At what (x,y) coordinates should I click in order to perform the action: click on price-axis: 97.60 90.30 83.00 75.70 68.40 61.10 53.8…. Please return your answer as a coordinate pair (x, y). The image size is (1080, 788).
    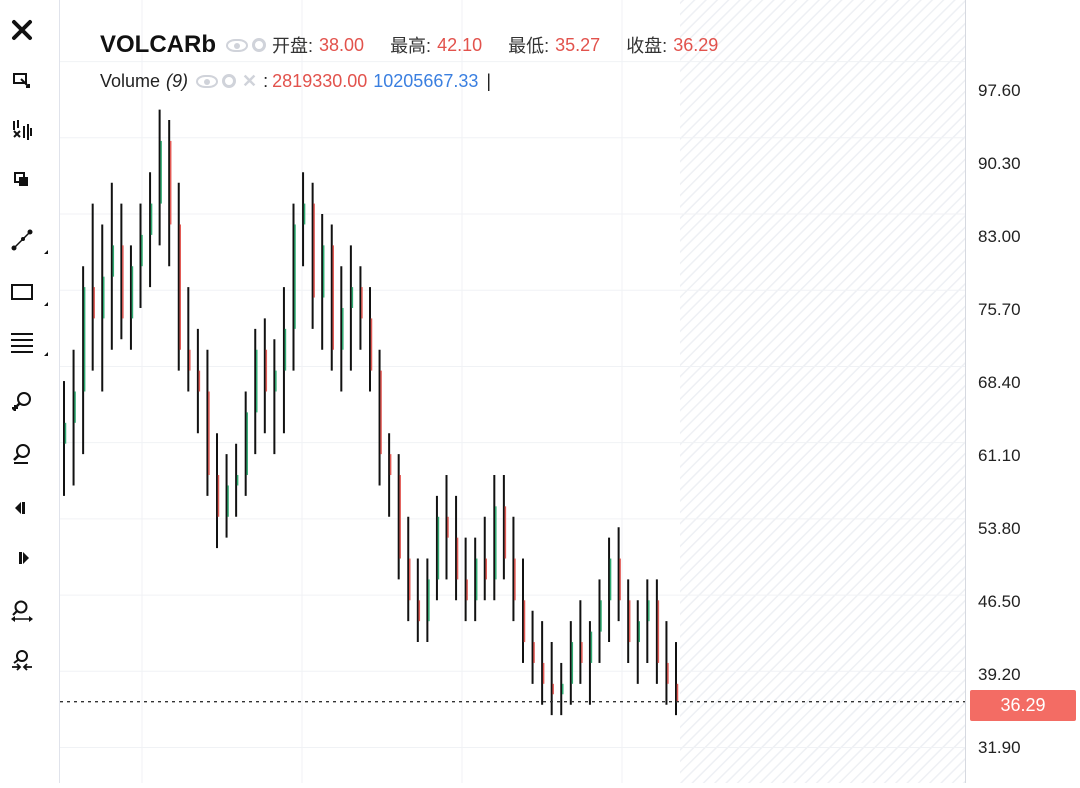
    Looking at the image, I should click on (1022, 391).